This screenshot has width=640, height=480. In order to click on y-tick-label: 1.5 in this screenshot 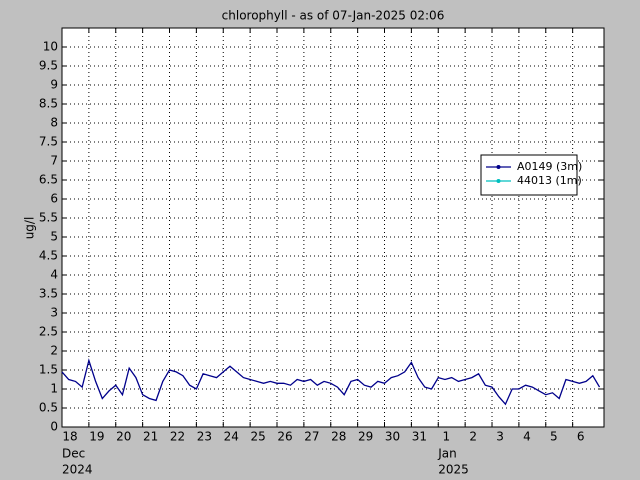, I will do `click(48, 370)`.